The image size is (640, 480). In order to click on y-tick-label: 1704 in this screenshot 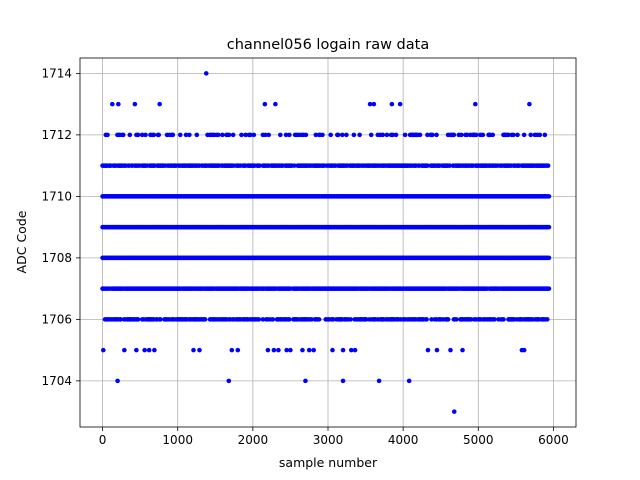, I will do `click(56, 381)`.